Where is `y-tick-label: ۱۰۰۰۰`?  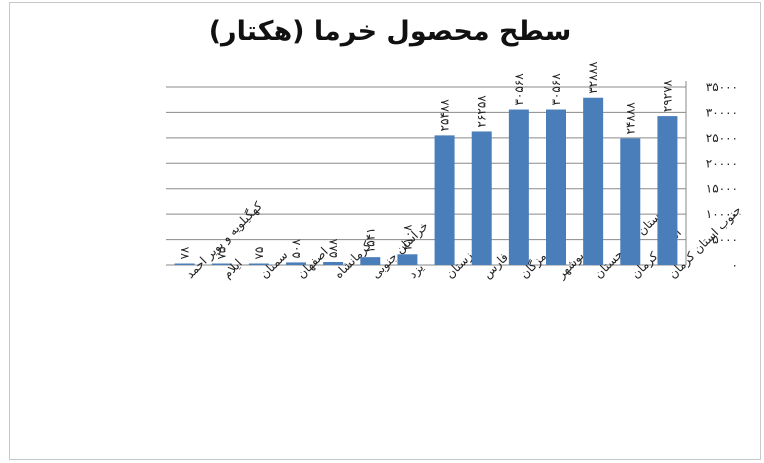 y-tick-label: ۱۰۰۰۰ is located at coordinates (722, 214).